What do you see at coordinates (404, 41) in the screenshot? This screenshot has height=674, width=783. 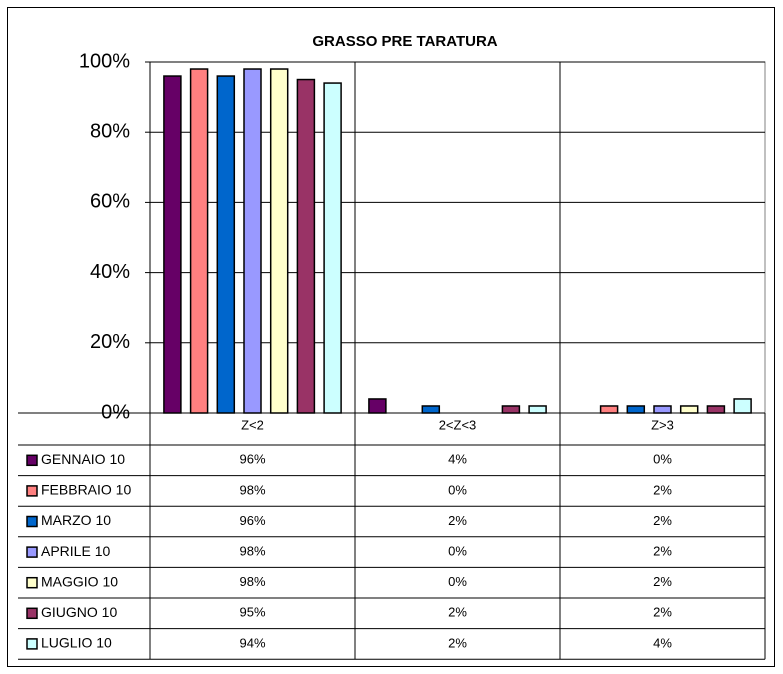 I see `chart-title: GRASSO PRE TARATURA` at bounding box center [404, 41].